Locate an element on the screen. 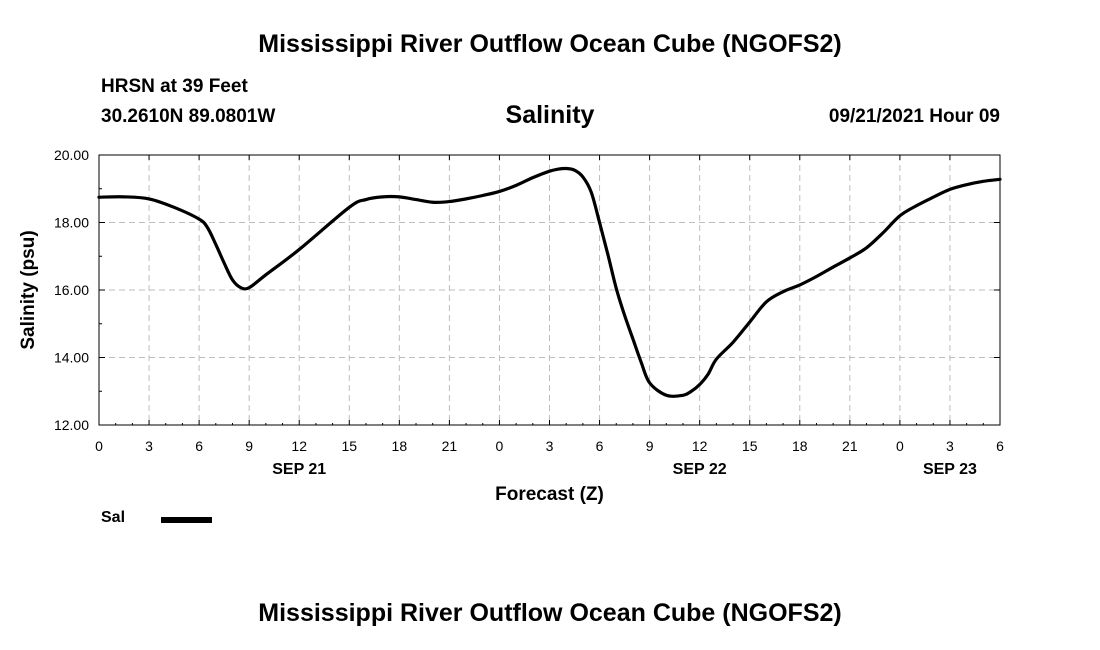  y-tick-label: 14.00 is located at coordinates (71, 358).